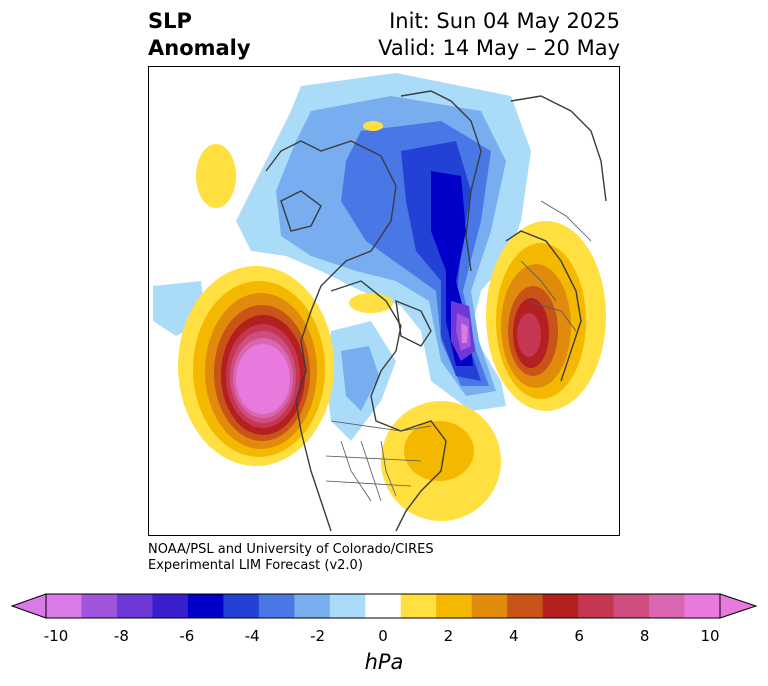  What do you see at coordinates (199, 48) in the screenshot?
I see `title-line-2: Anomaly` at bounding box center [199, 48].